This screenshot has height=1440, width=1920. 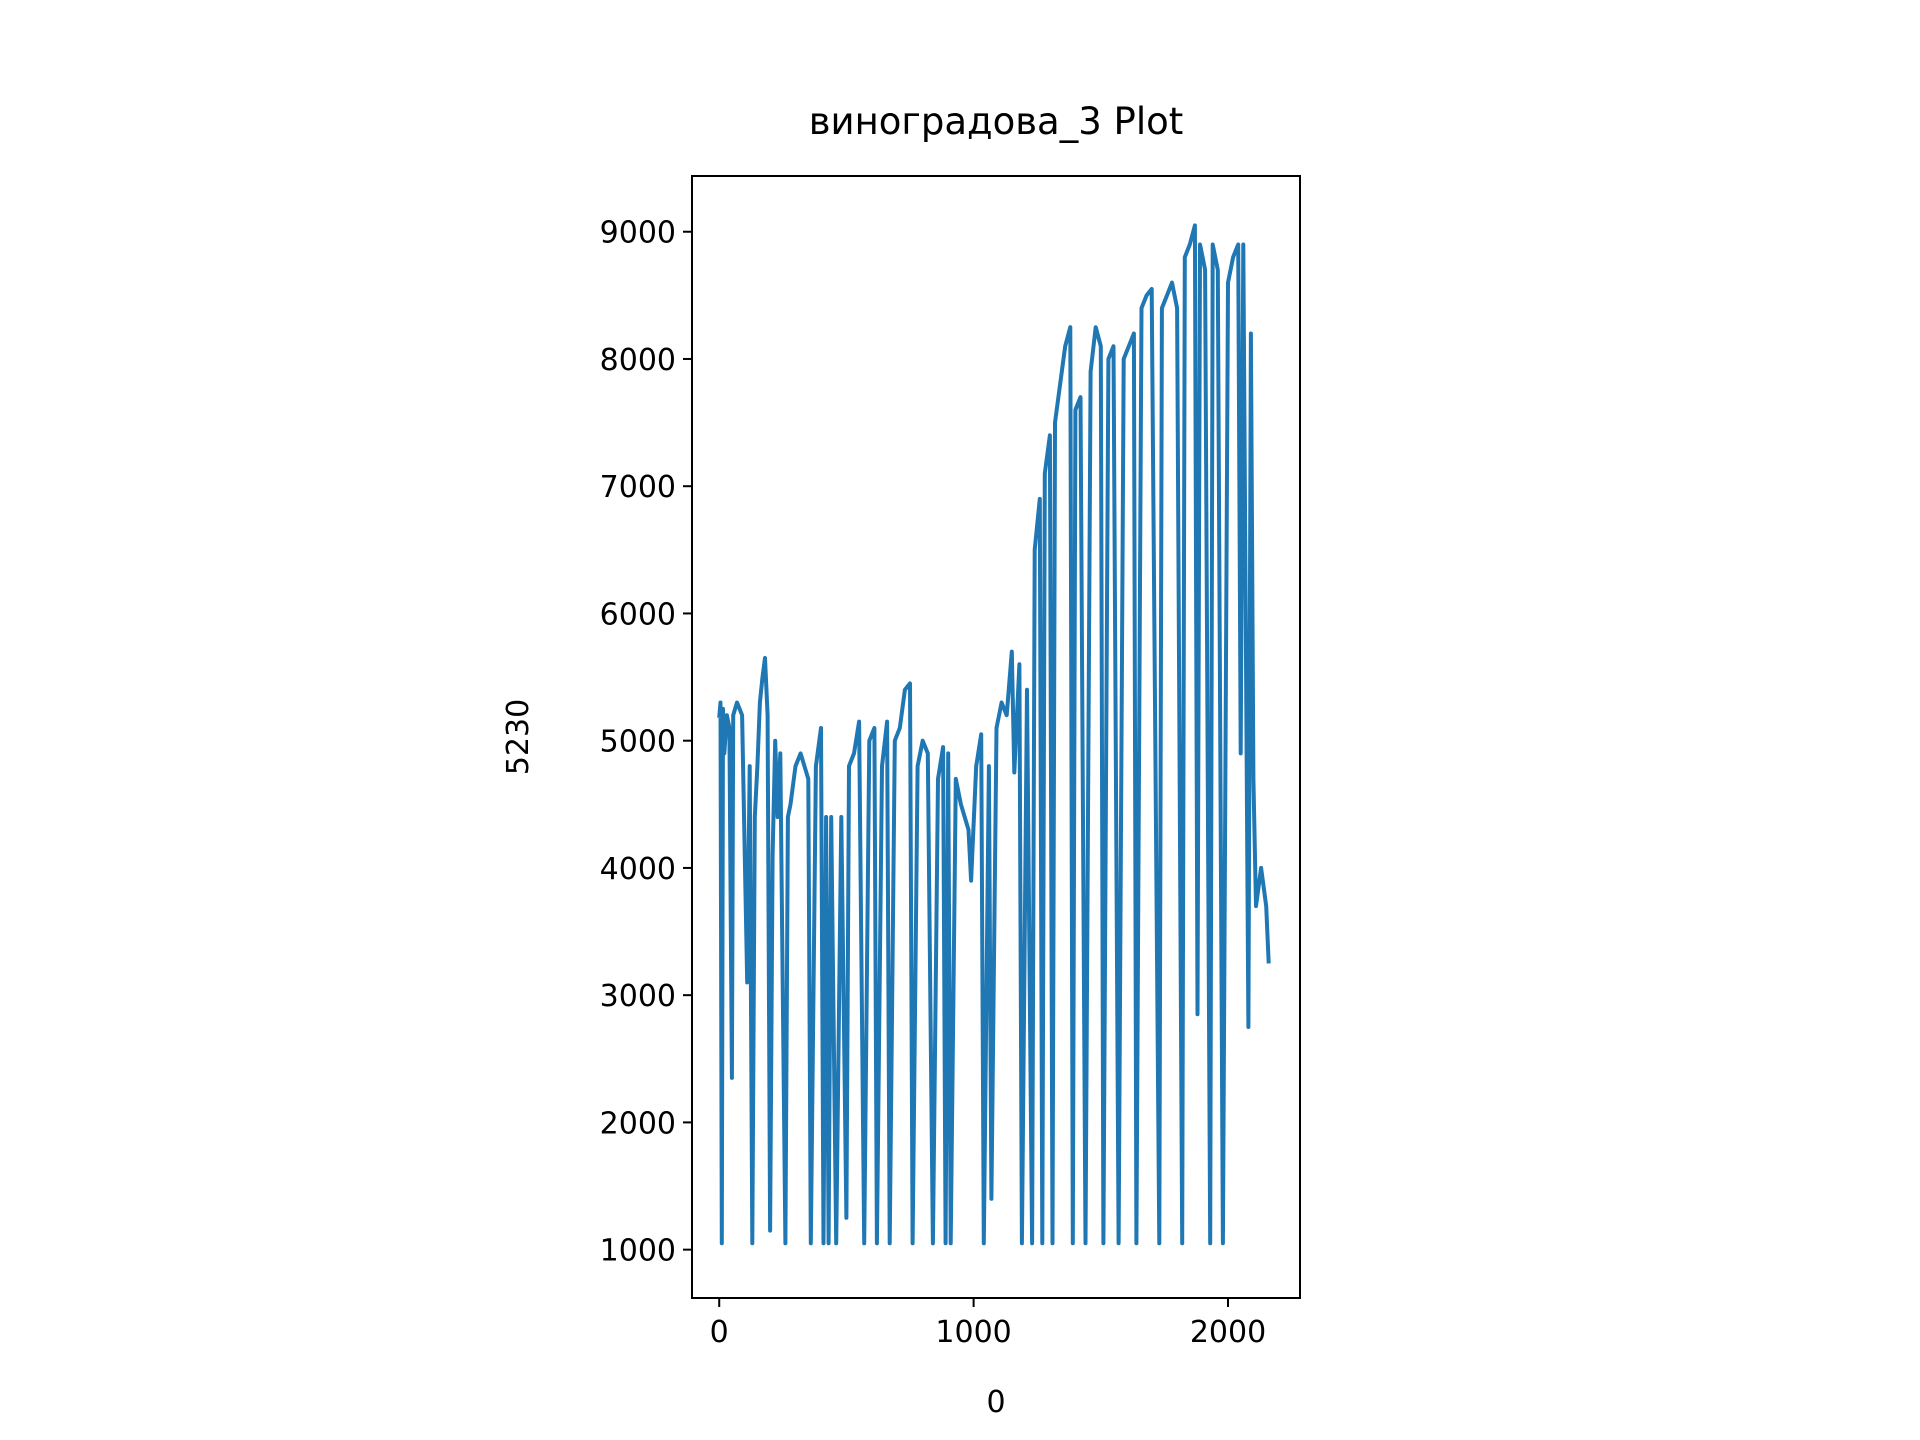 I want to click on x-axis-label: 0, so click(x=995, y=1402).